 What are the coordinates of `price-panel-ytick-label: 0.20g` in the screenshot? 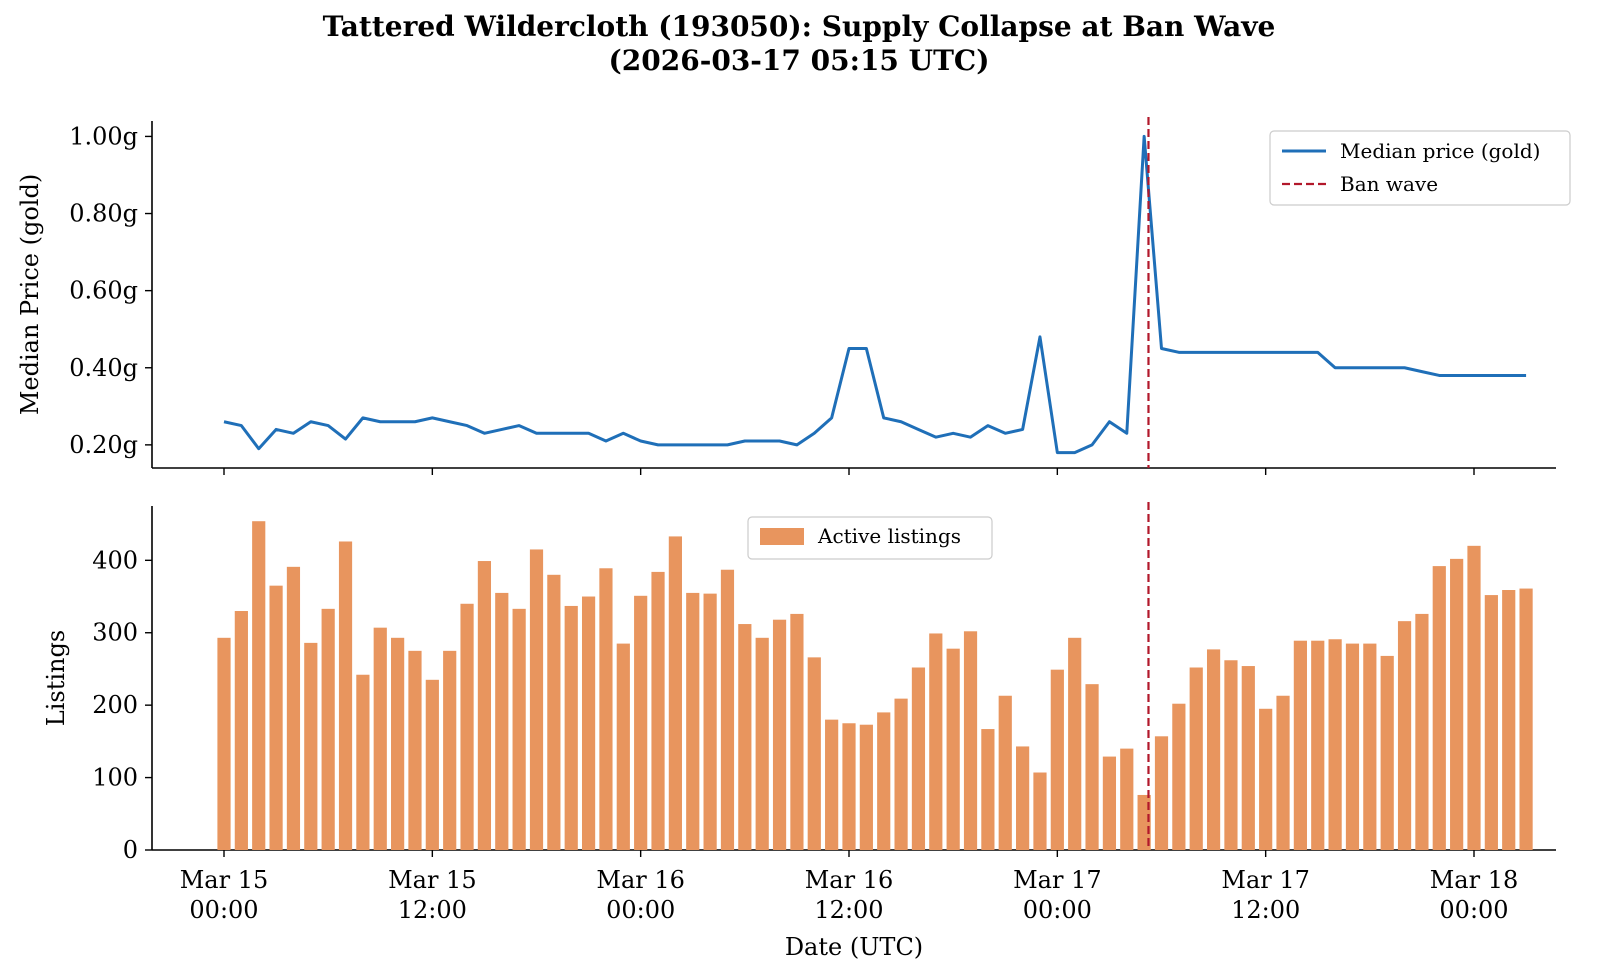 It's located at (103, 445).